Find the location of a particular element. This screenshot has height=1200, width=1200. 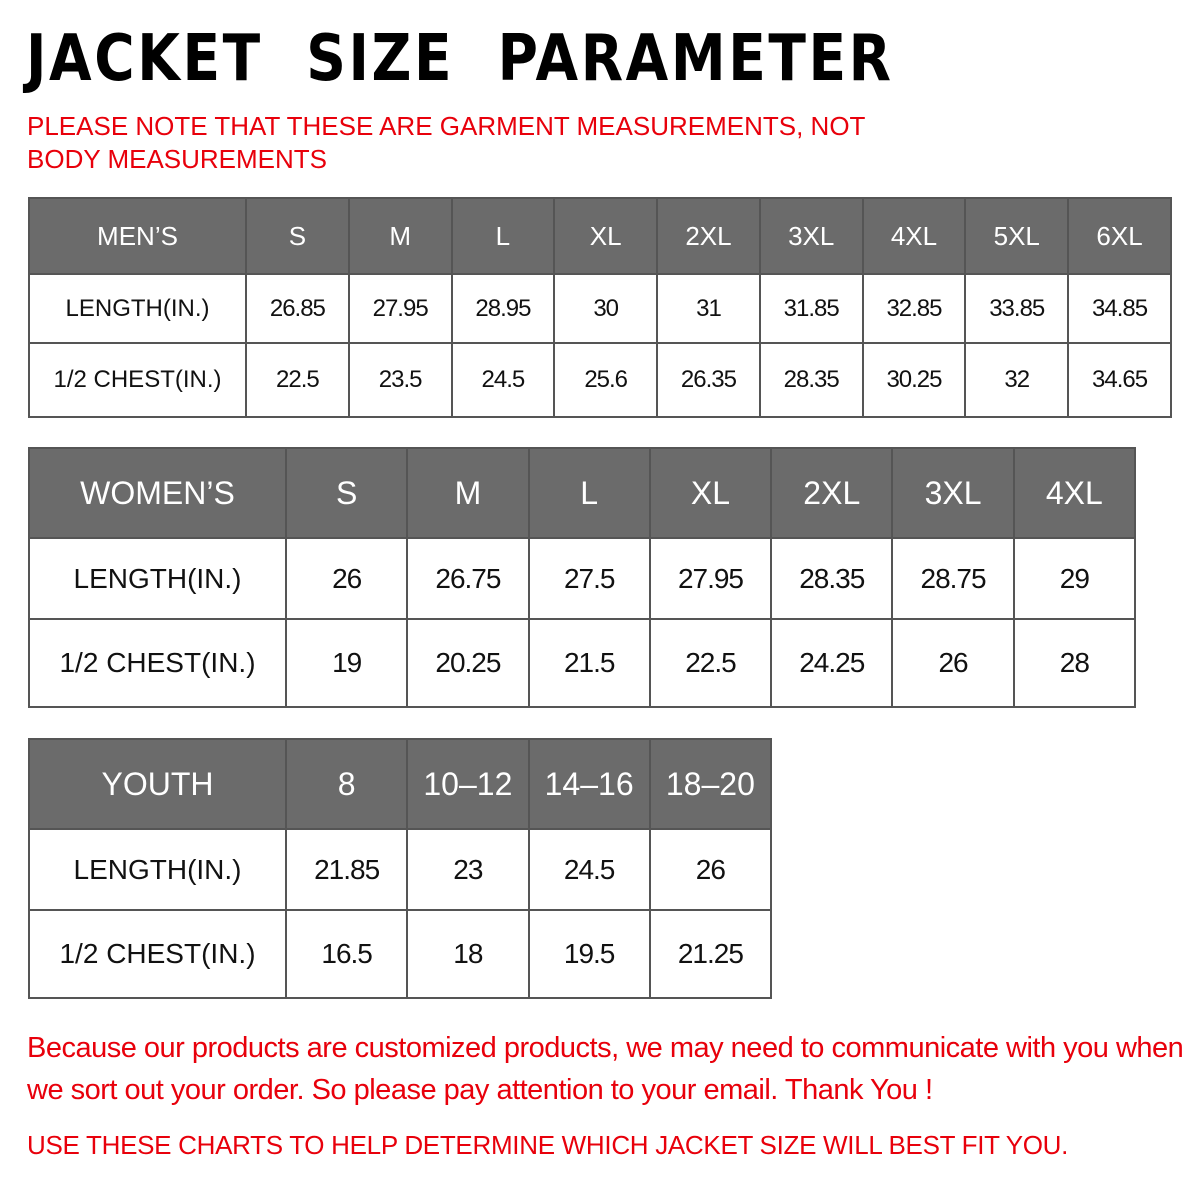

measurement-cell: 19.5 is located at coordinates (589, 954).